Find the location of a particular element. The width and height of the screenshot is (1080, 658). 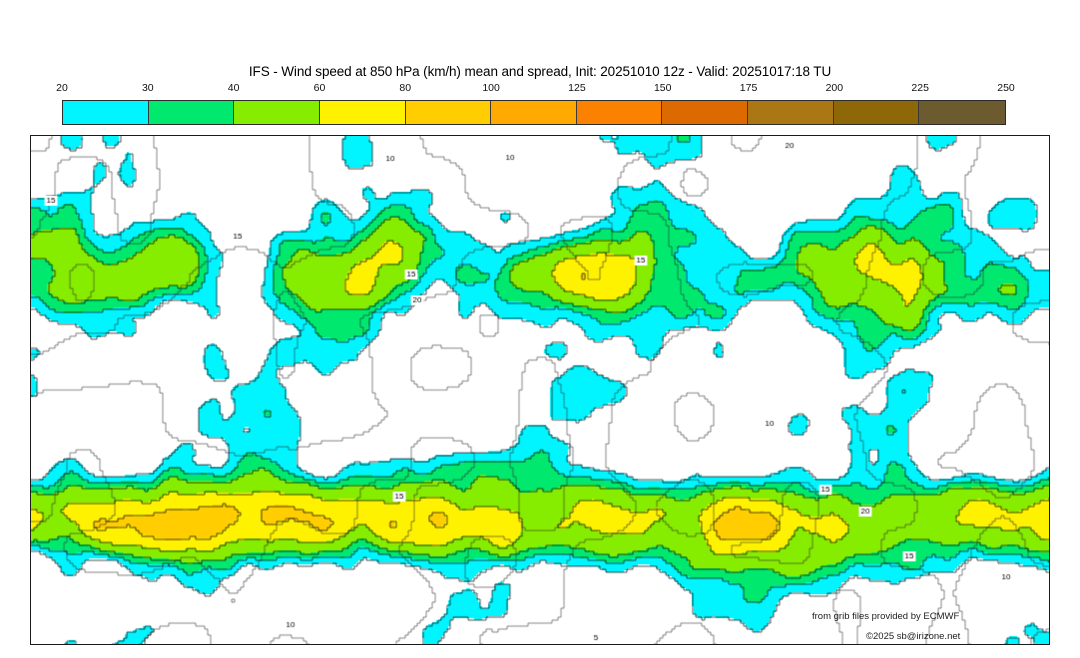

colorbar-legend: 20 30 40 60 80 100 125 150 175 200 225 250 is located at coordinates (535, 104).